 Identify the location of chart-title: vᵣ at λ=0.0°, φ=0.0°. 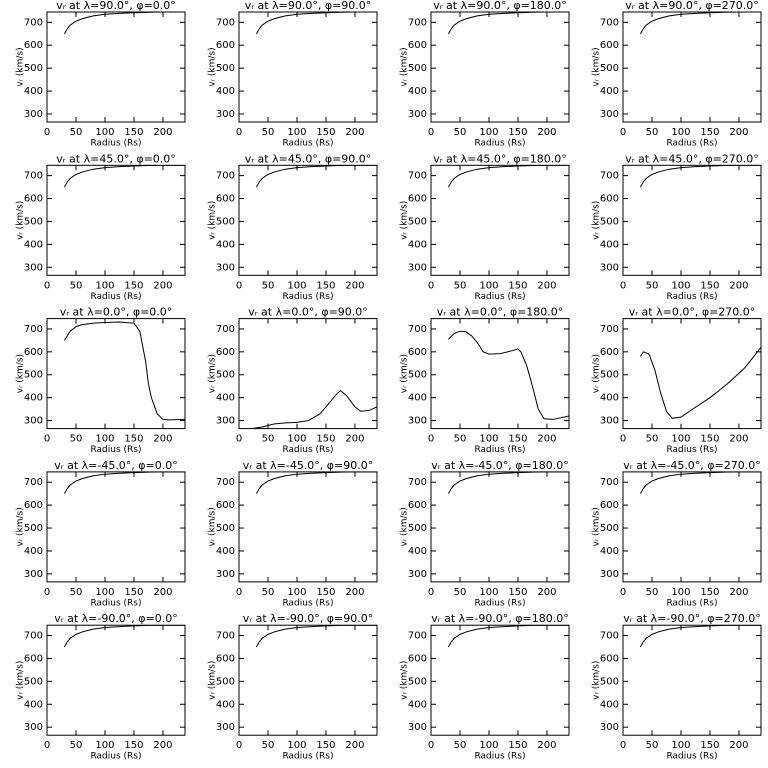
(116, 312).